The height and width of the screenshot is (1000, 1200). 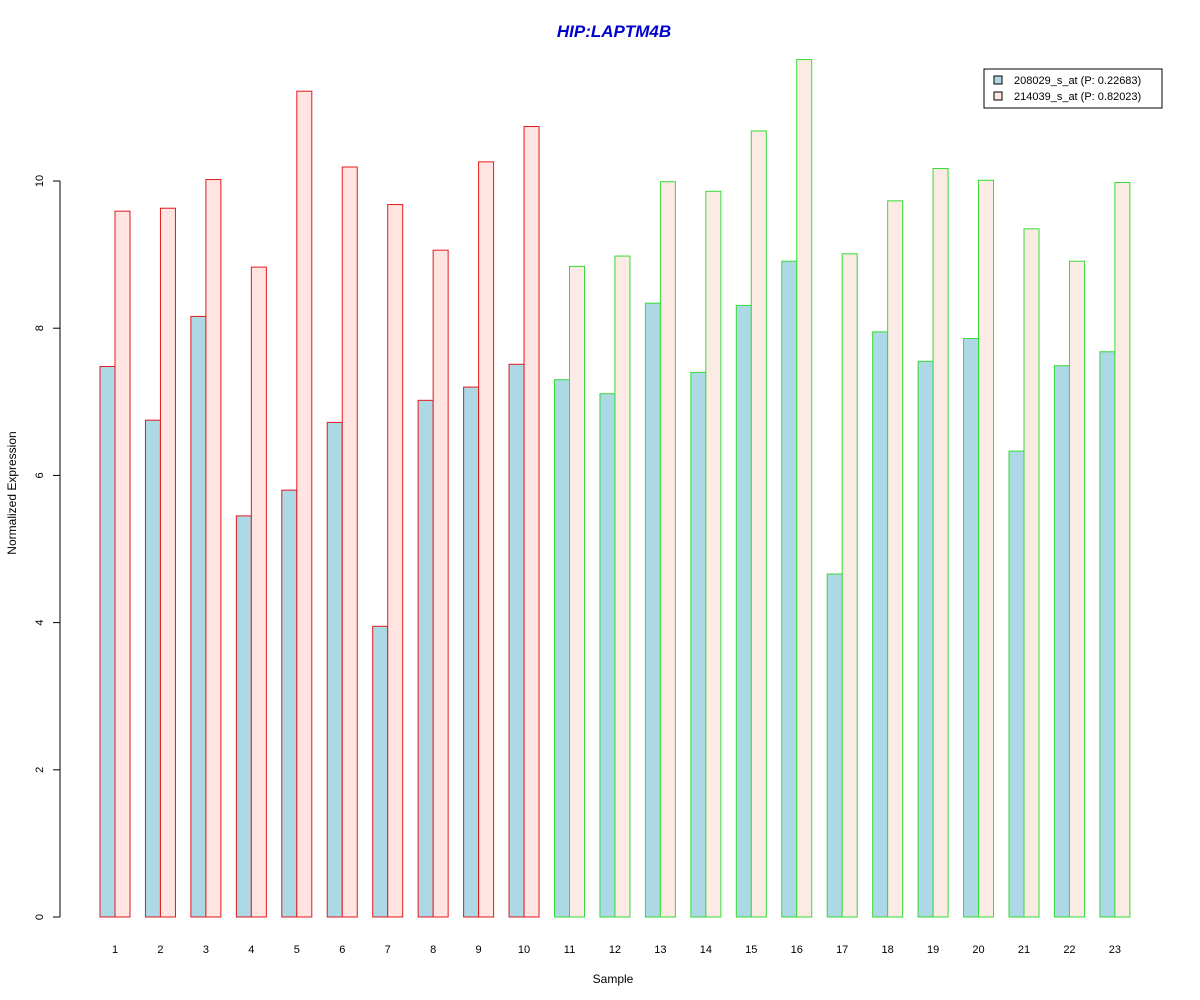 I want to click on x-tick-label-23: 23, so click(x=1115, y=950).